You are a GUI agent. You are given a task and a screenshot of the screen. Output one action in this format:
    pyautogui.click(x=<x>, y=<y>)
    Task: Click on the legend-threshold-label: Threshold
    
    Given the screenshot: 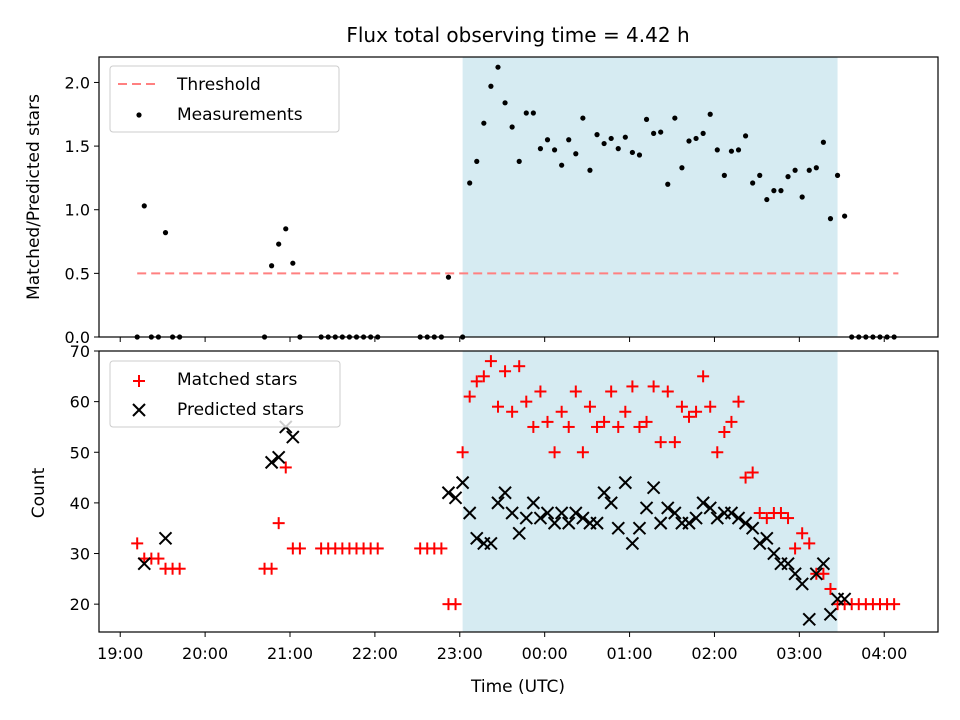 What is the action you would take?
    pyautogui.click(x=218, y=85)
    